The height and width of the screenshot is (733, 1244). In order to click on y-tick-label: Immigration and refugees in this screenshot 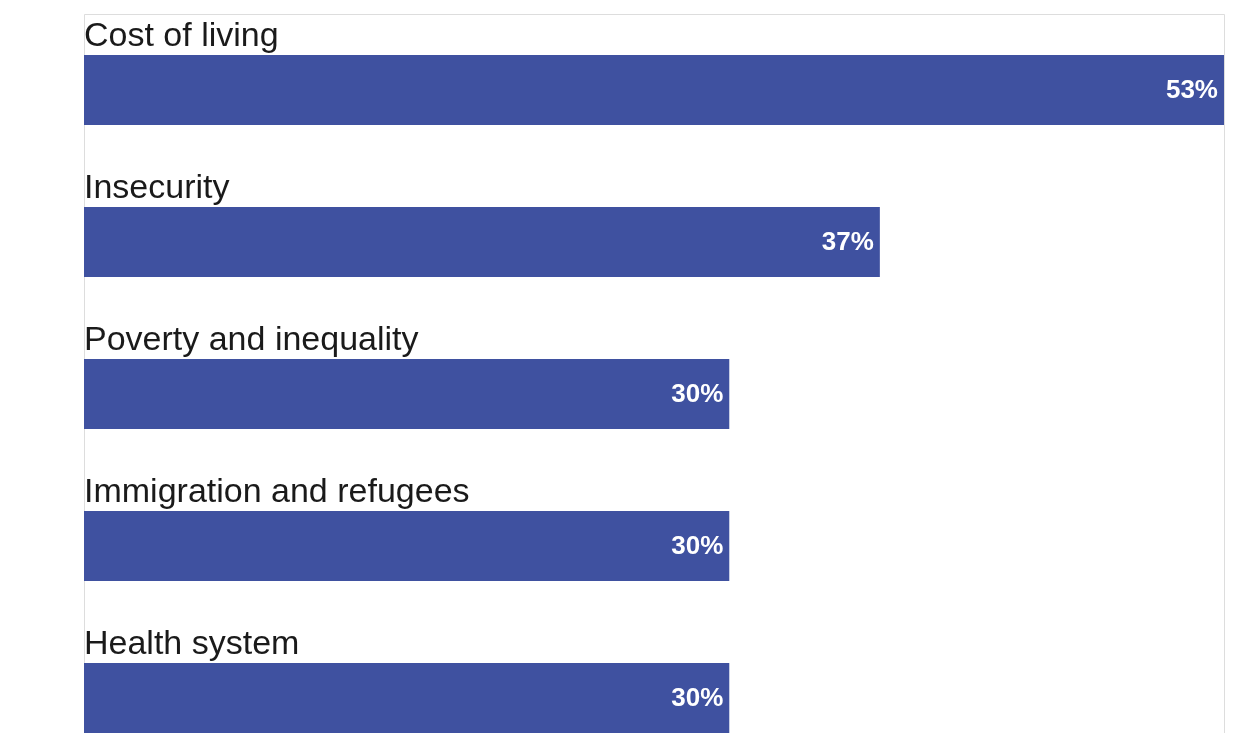, I will do `click(277, 490)`.